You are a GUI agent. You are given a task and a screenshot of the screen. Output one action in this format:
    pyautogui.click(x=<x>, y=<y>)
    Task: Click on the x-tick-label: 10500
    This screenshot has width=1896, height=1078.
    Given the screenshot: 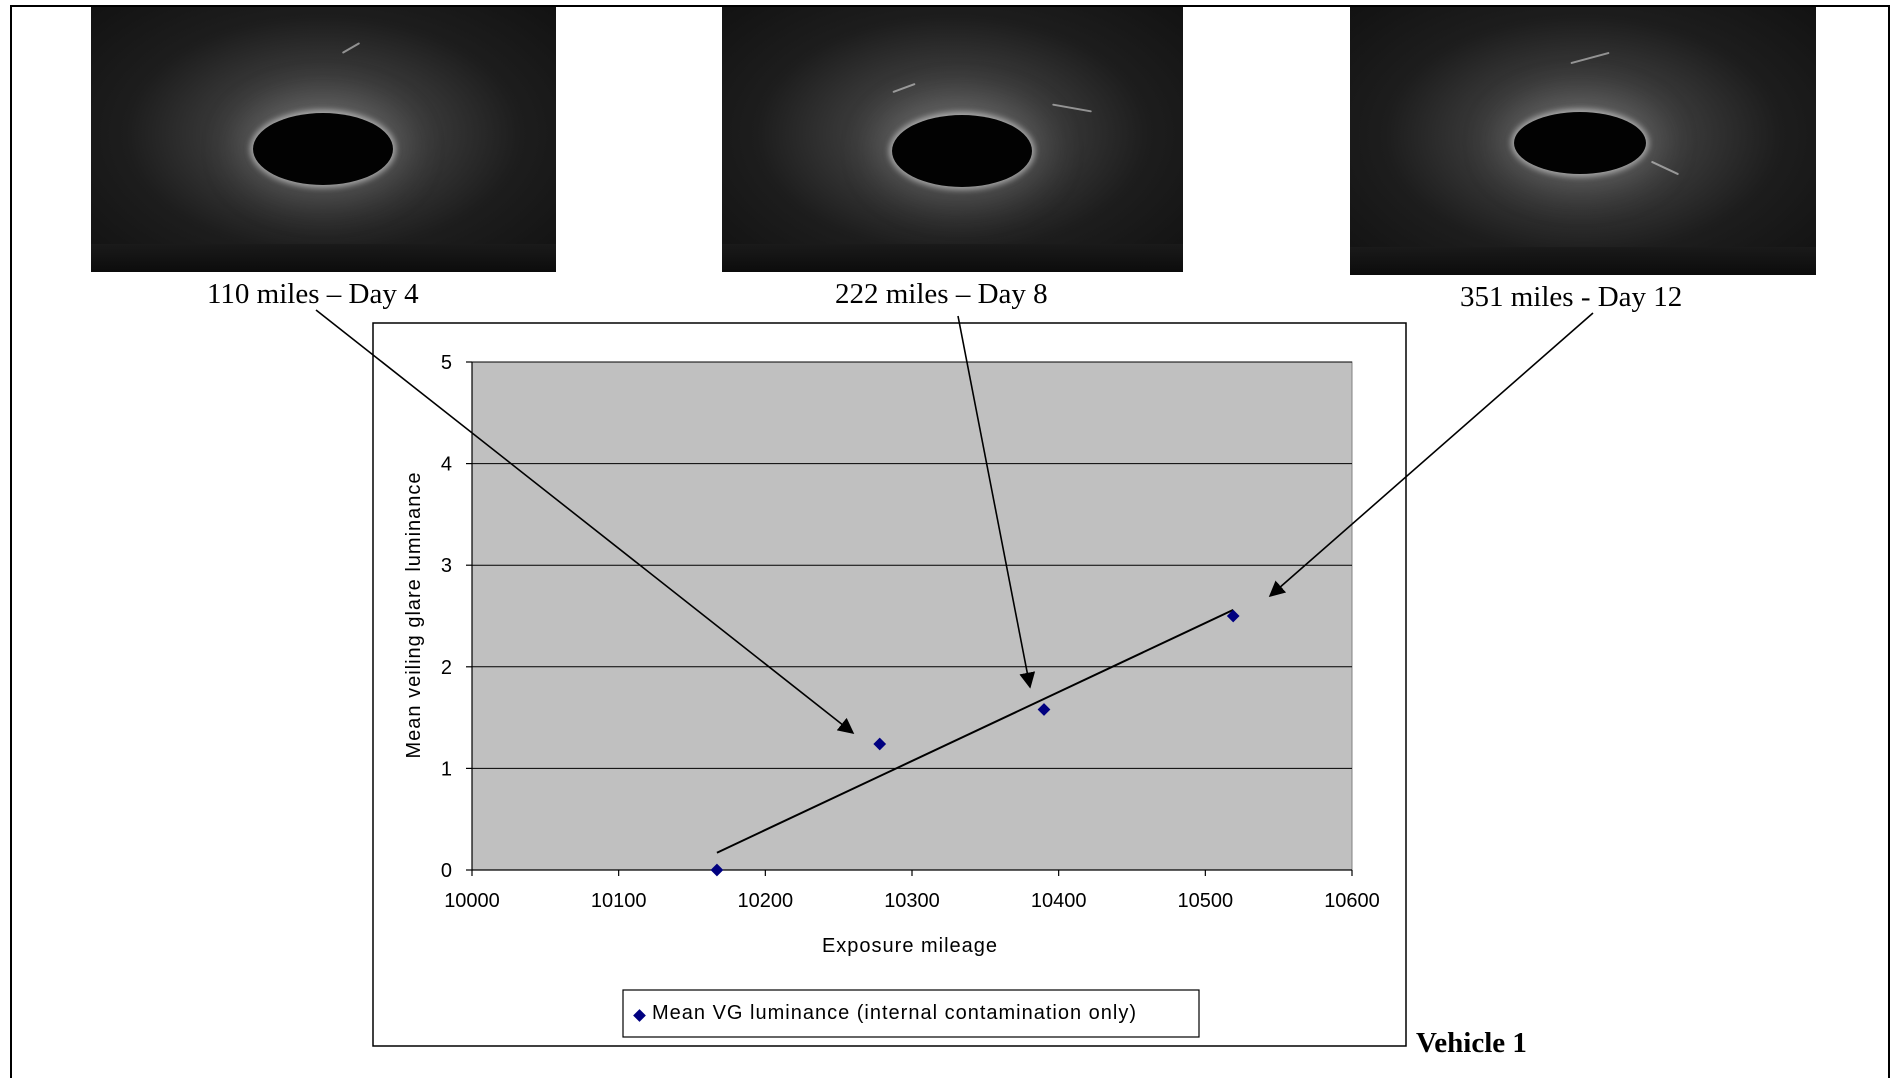 What is the action you would take?
    pyautogui.click(x=1206, y=901)
    